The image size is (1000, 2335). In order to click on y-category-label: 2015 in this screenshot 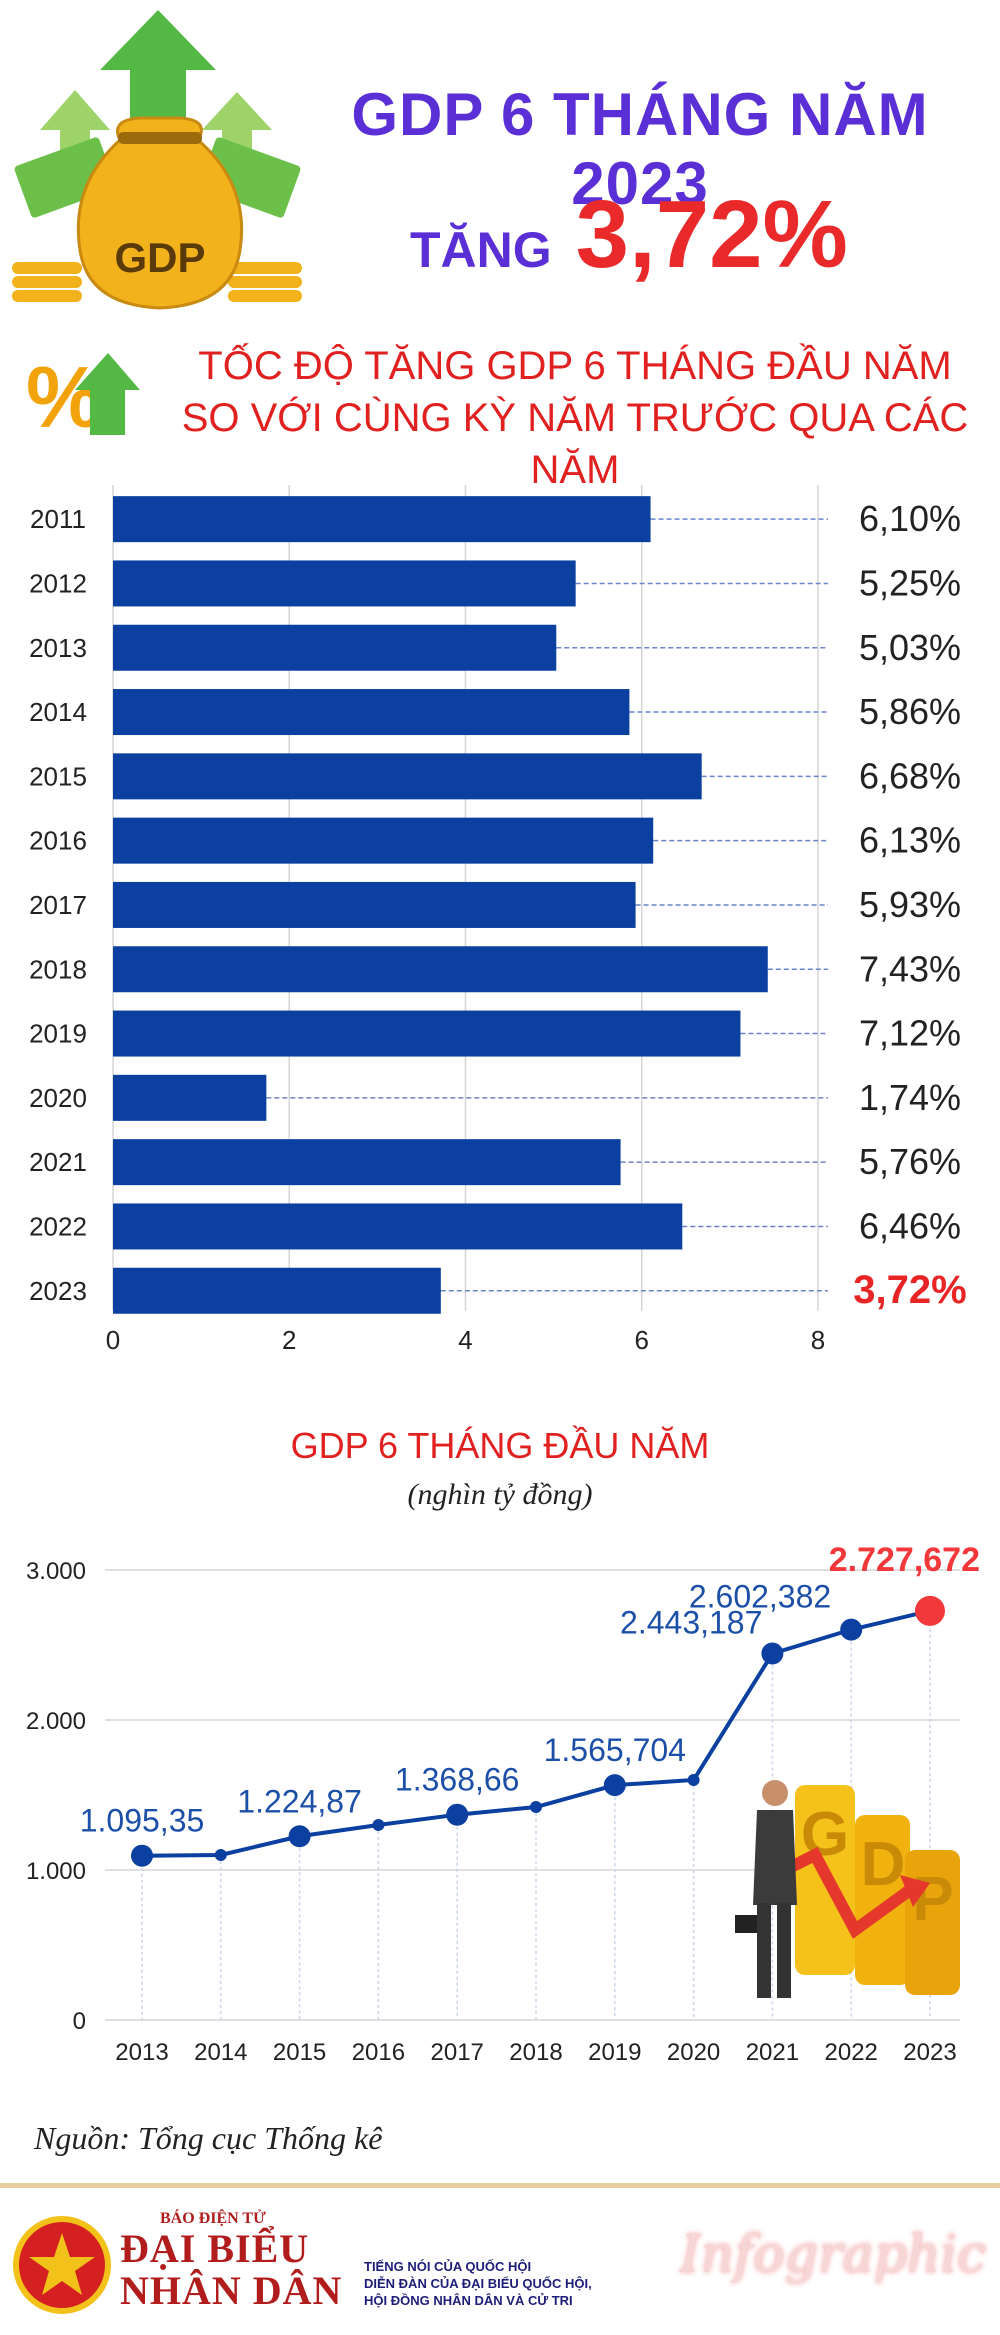, I will do `click(58, 776)`.